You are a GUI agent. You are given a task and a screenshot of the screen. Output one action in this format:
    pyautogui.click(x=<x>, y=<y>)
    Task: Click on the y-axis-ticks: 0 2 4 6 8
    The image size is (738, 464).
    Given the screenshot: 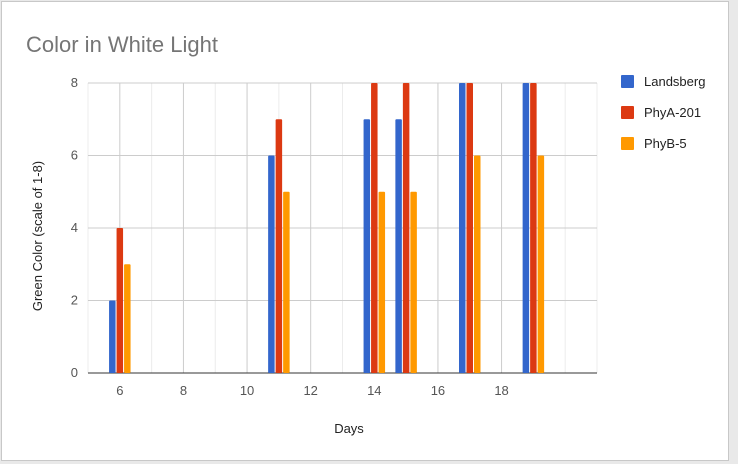 What is the action you would take?
    pyautogui.click(x=74, y=227)
    